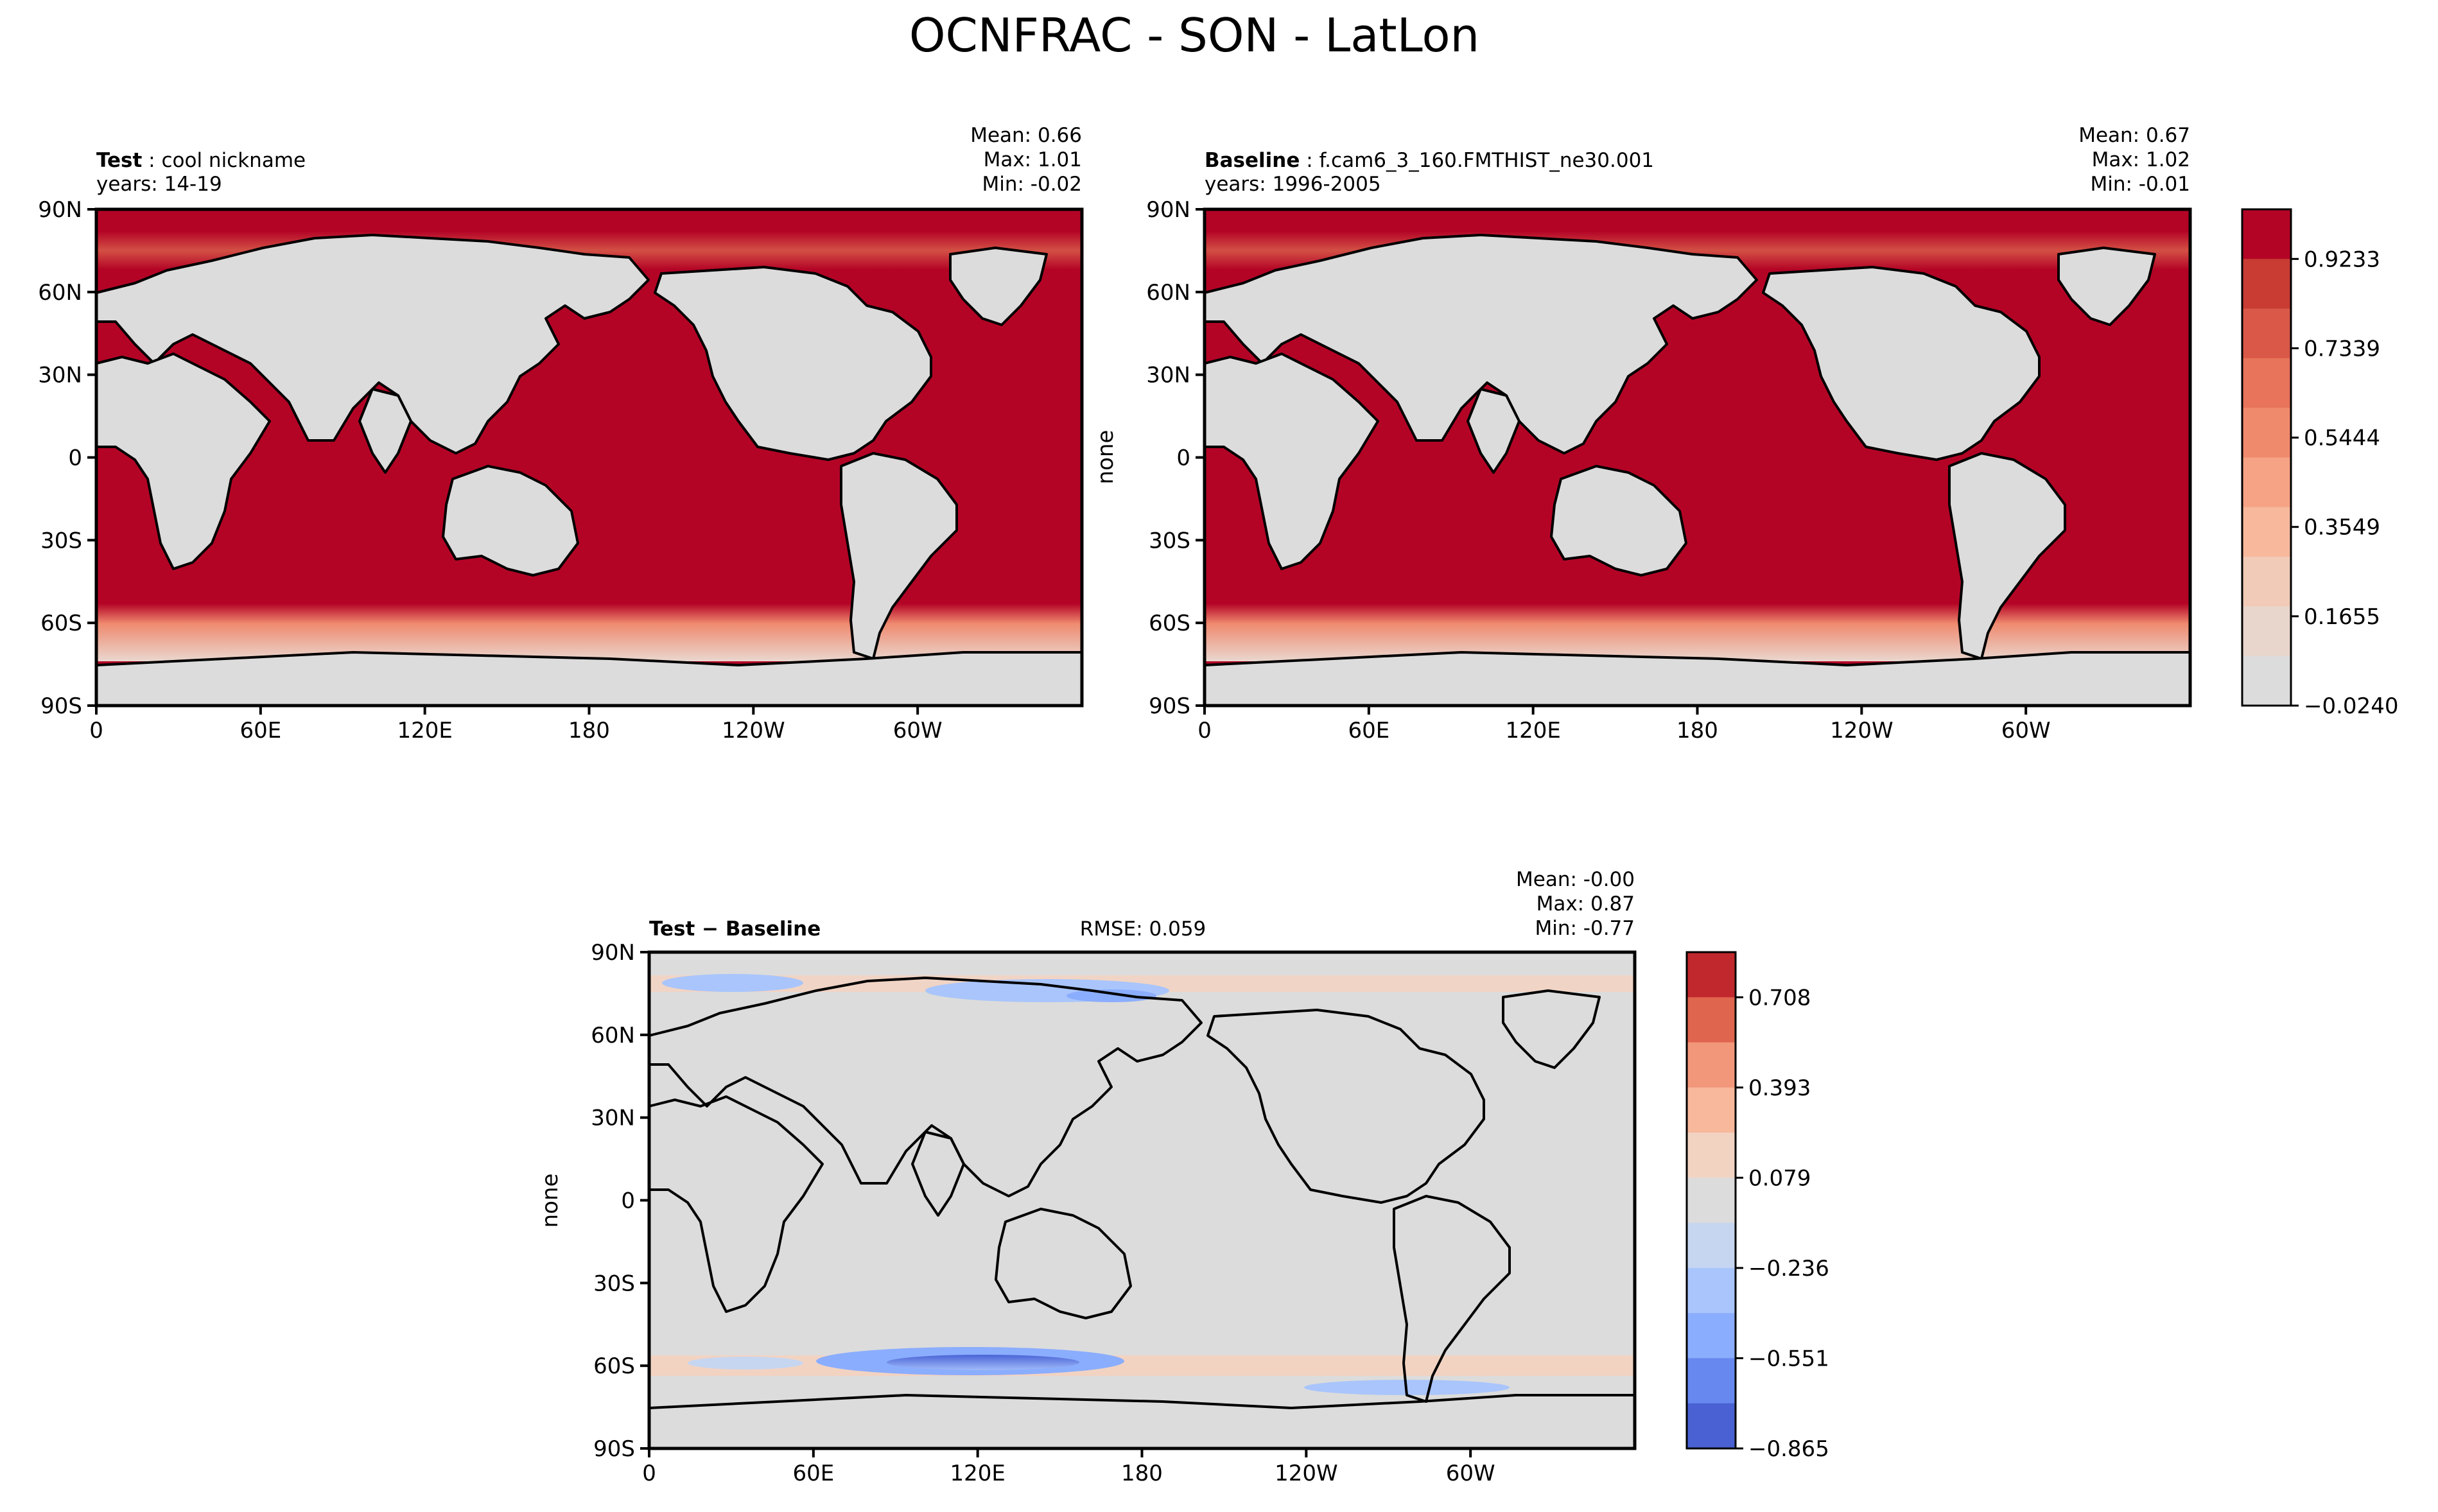  What do you see at coordinates (260, 730) in the screenshot?
I see `x-tick-label: 60E` at bounding box center [260, 730].